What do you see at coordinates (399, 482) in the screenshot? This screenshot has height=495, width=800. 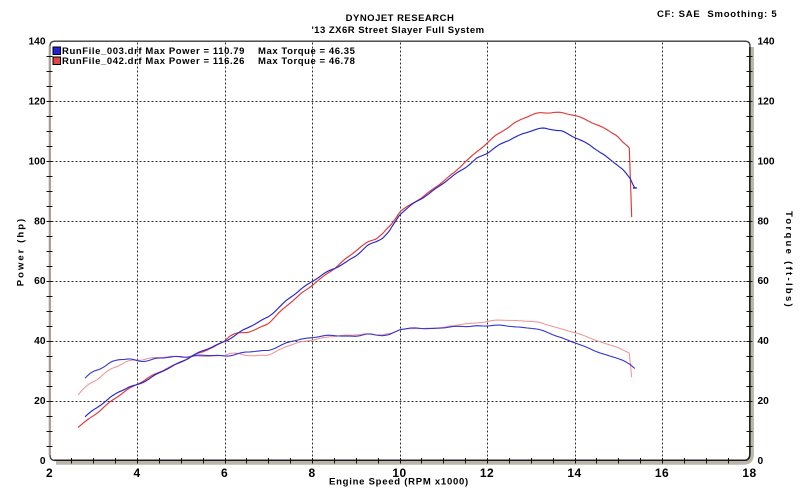 I see `svg-text: Engine Speed (RPM x1000)` at bounding box center [399, 482].